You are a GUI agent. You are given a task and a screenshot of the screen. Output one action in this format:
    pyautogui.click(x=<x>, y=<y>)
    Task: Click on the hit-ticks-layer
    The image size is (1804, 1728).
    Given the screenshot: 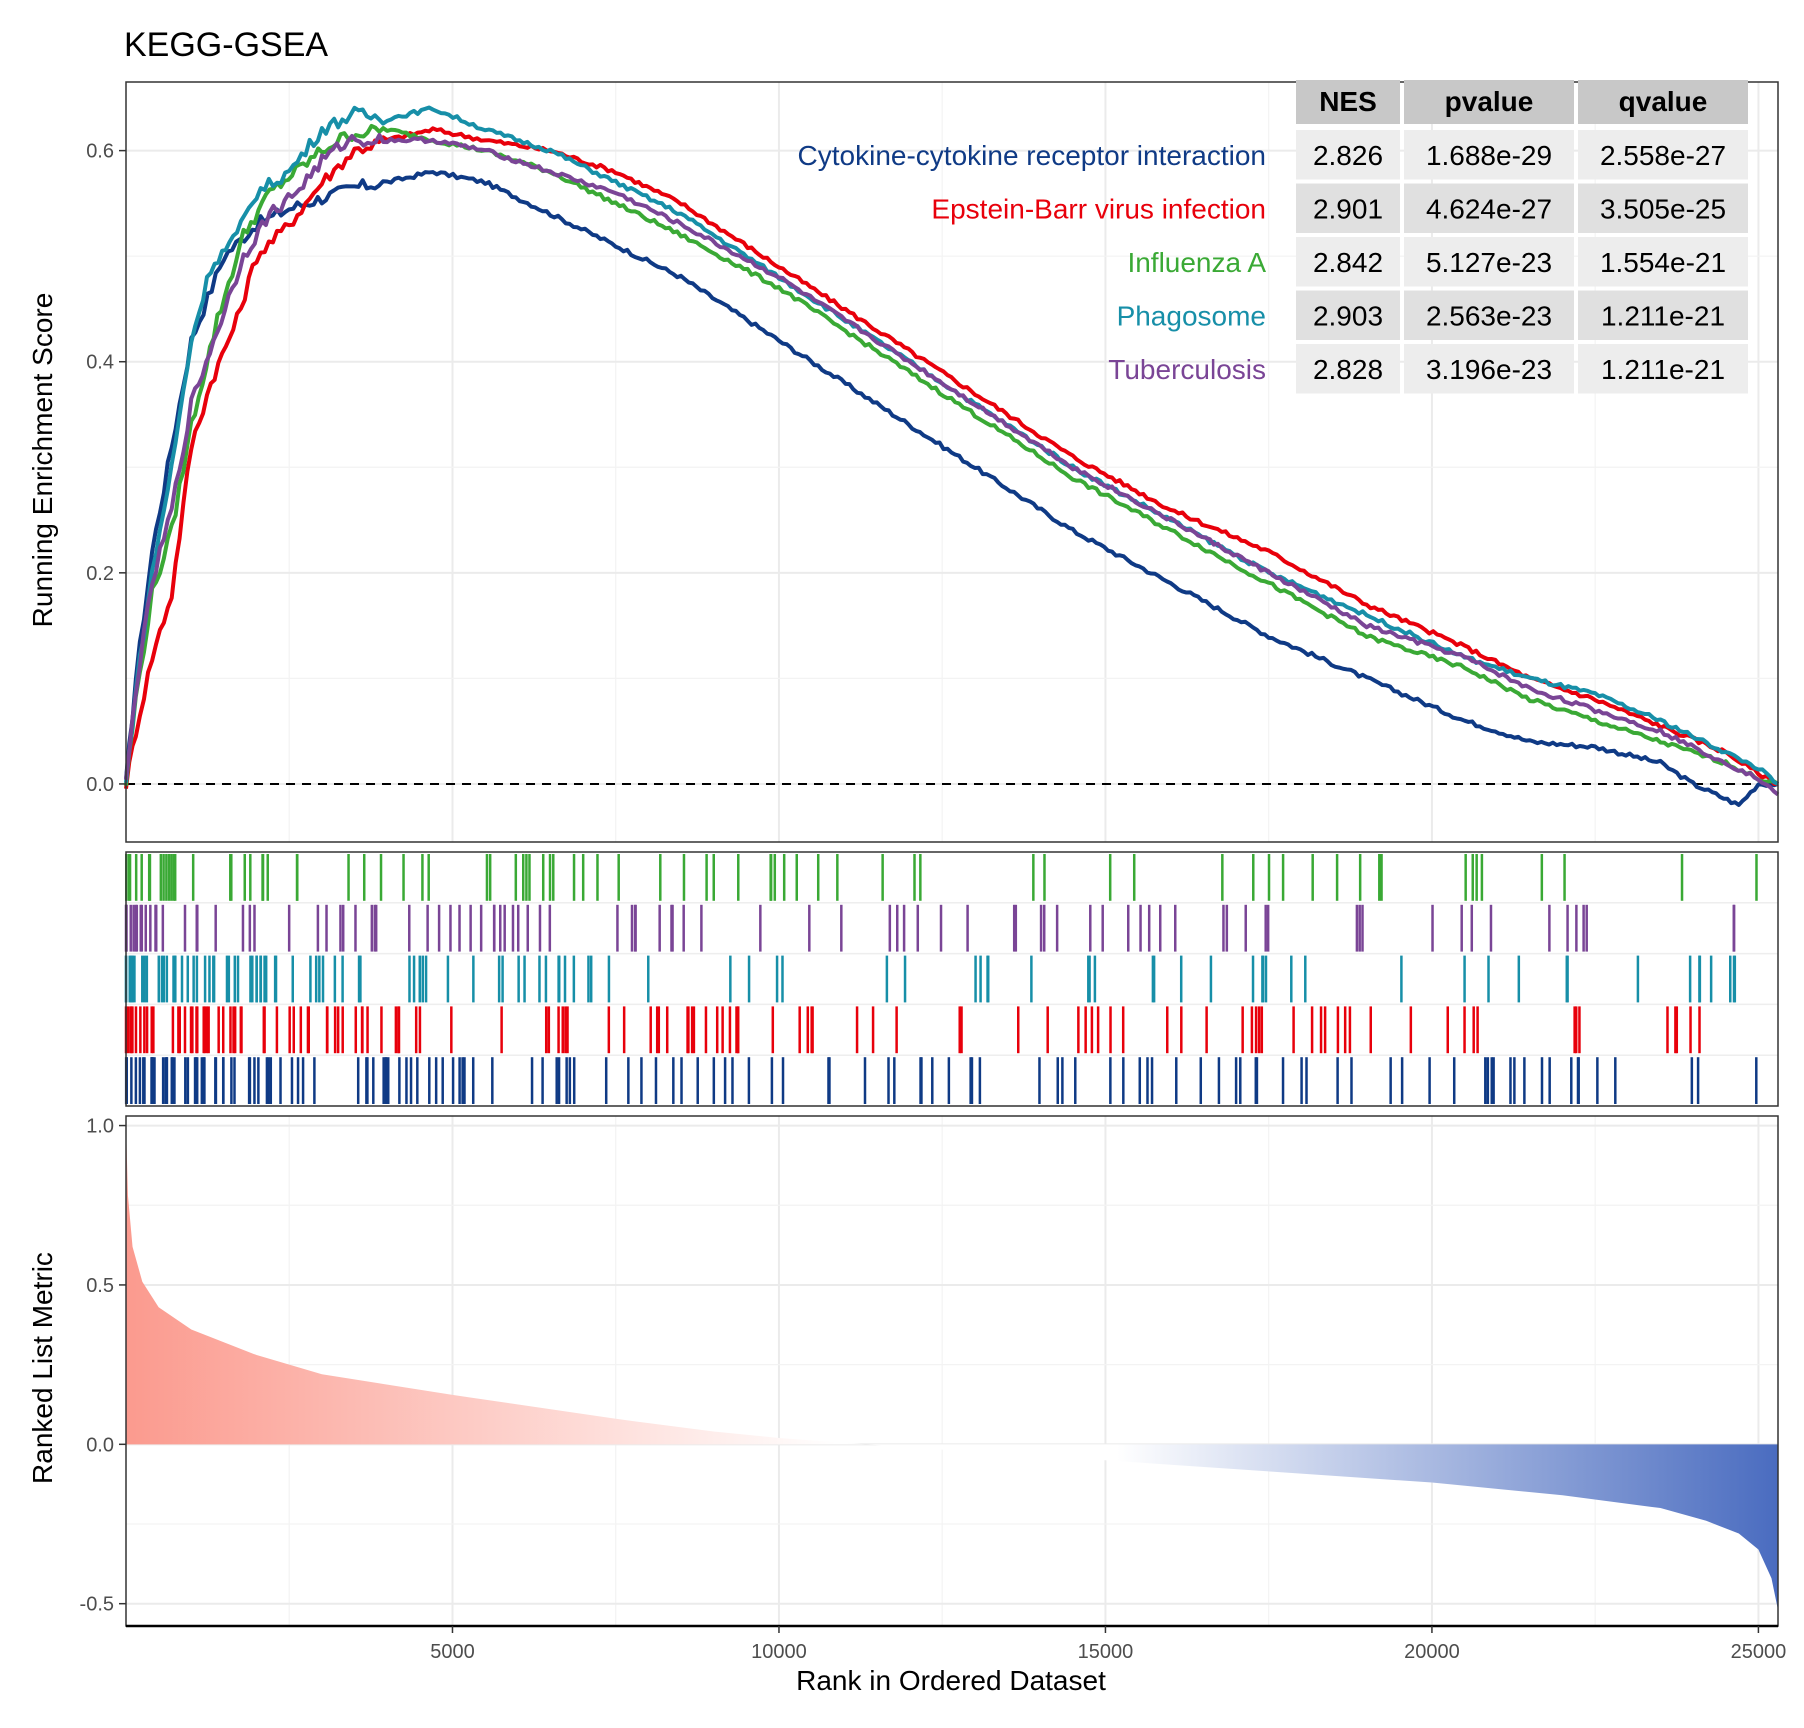 What is the action you would take?
    pyautogui.click(x=941, y=979)
    